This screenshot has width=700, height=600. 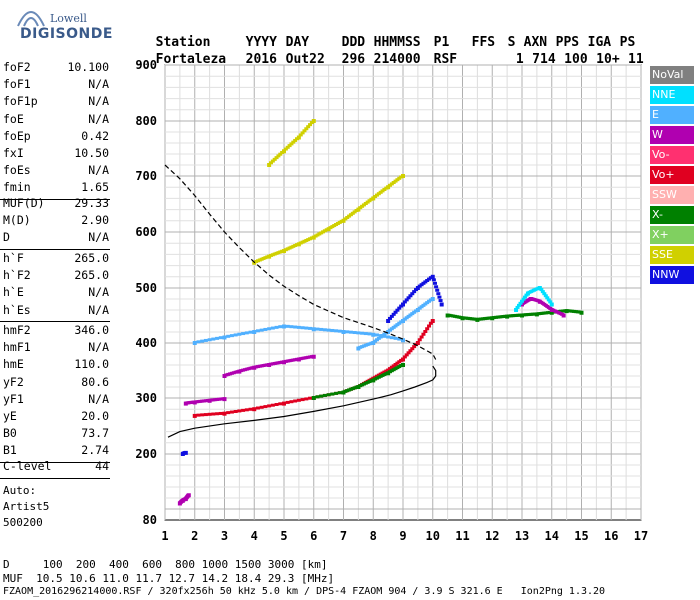 What do you see at coordinates (672, 255) in the screenshot?
I see `legend-item-sse: SSE` at bounding box center [672, 255].